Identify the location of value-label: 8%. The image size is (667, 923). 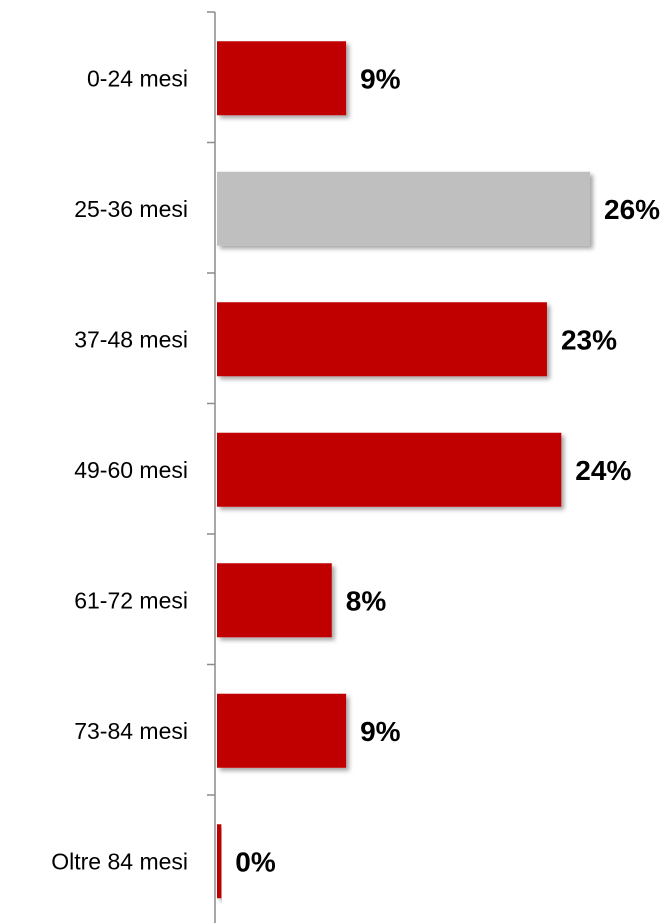
(366, 600).